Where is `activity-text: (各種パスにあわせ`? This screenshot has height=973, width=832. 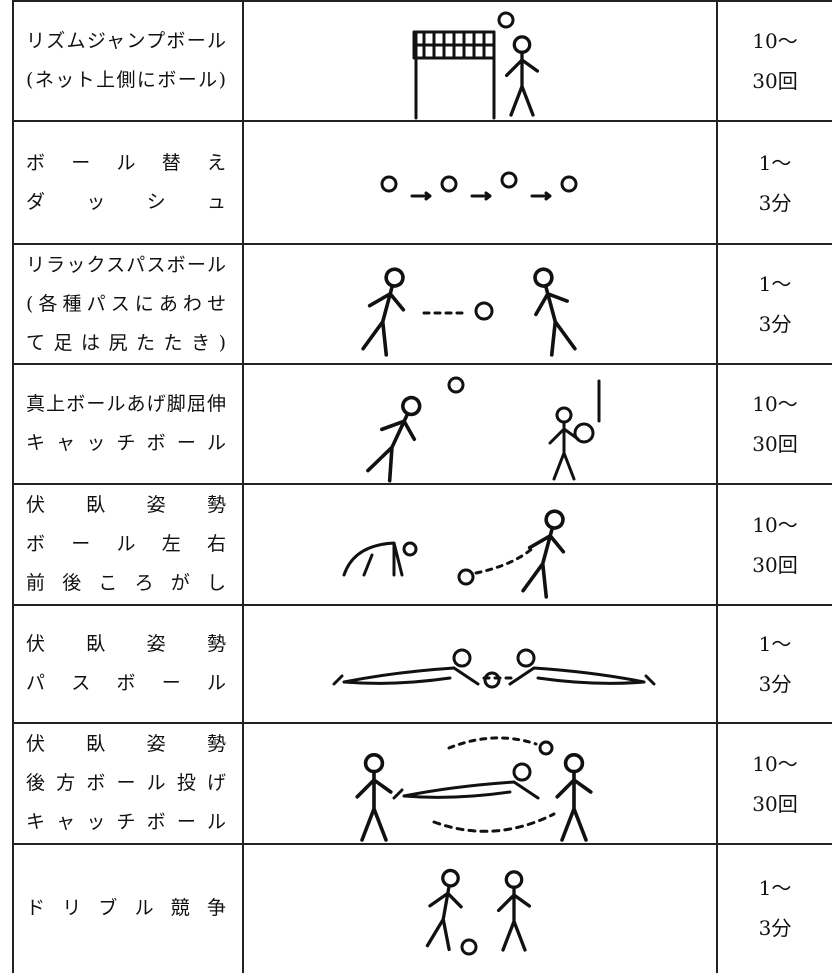 activity-text: (各種パスにあわせ is located at coordinates (126, 303).